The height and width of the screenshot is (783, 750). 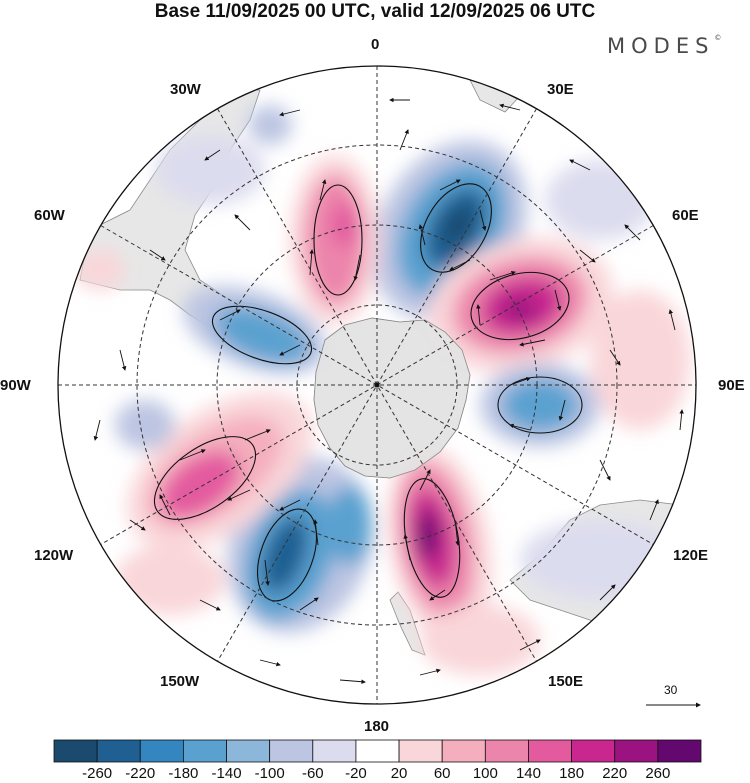 What do you see at coordinates (485, 773) in the screenshot?
I see `colorbar-tick-label: 100` at bounding box center [485, 773].